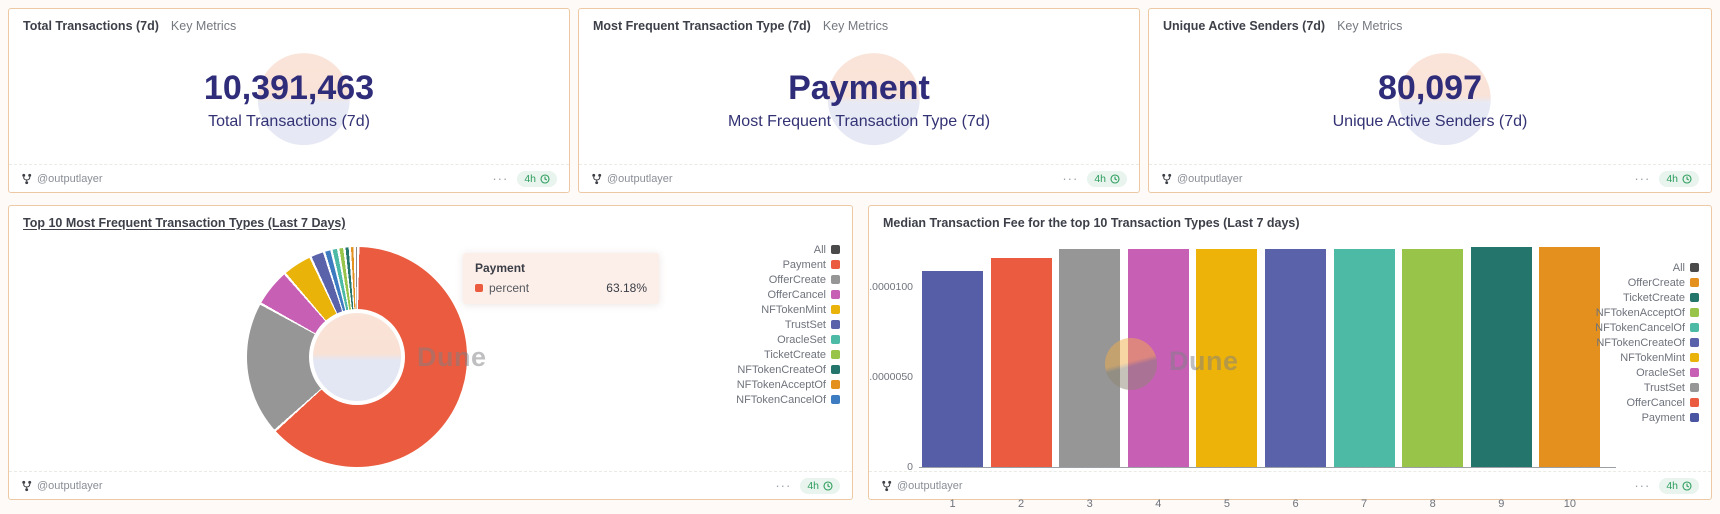 This screenshot has height=514, width=1720. Describe the element at coordinates (1663, 417) in the screenshot. I see `legend-label: Payment` at that location.